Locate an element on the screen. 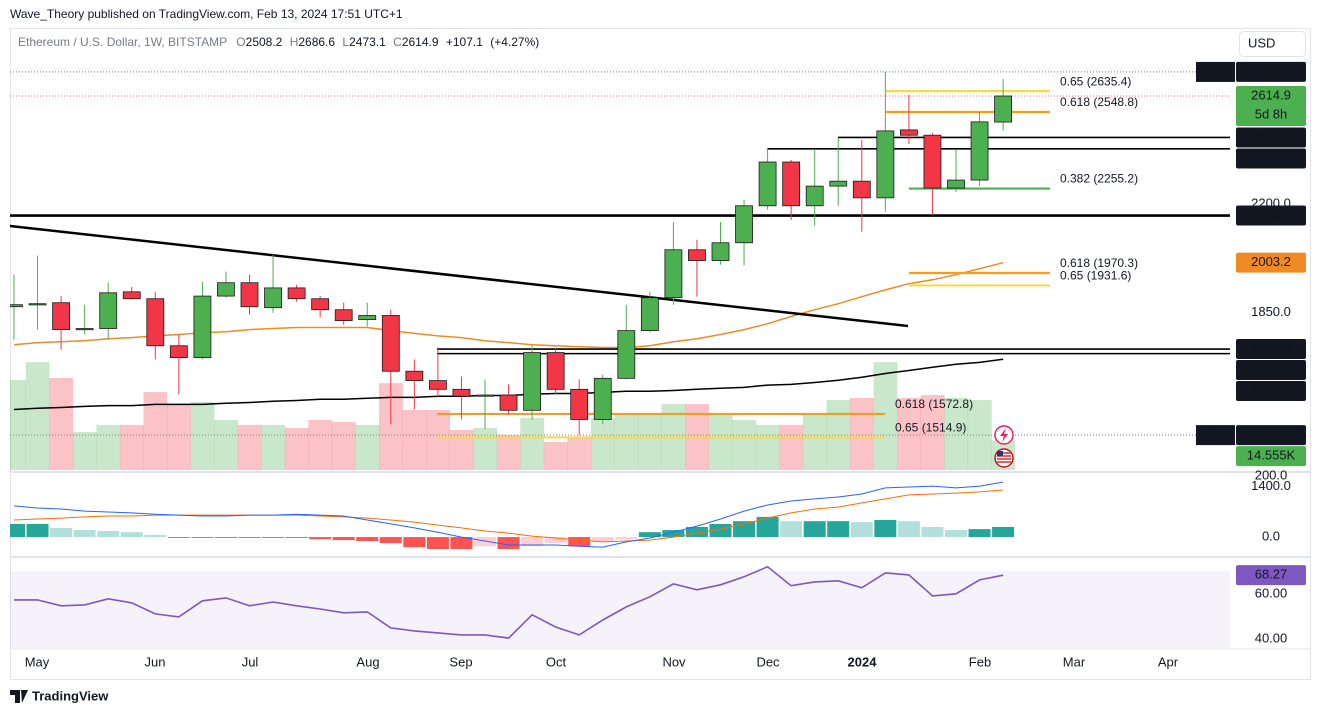 This screenshot has width=1321, height=714. x-tick-label: Feb is located at coordinates (980, 661).